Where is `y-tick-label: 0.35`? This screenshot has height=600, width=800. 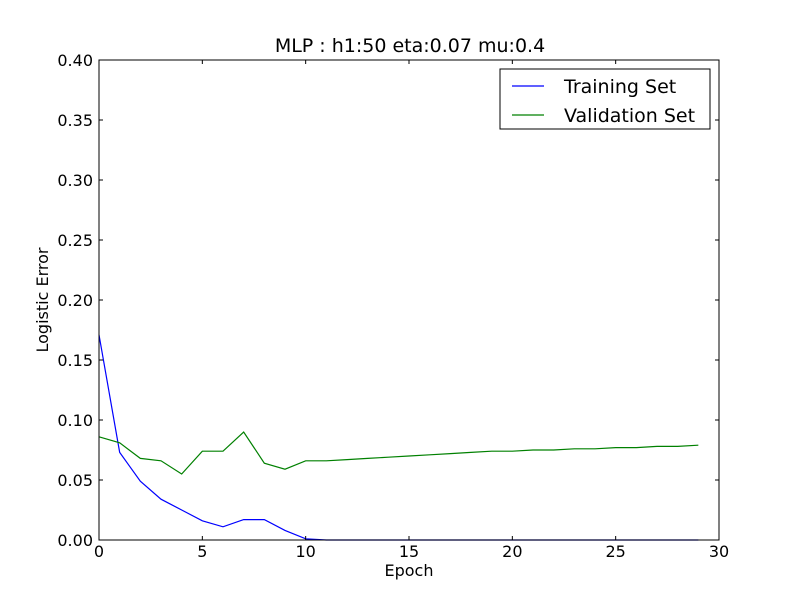
y-tick-label: 0.35 is located at coordinates (75, 120).